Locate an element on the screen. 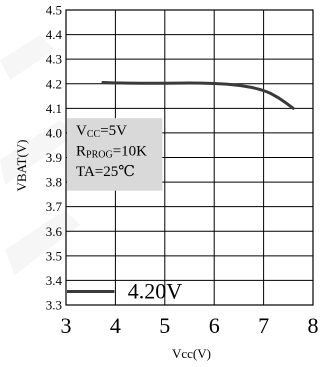  y-tick-label: 3.4 is located at coordinates (54, 280).